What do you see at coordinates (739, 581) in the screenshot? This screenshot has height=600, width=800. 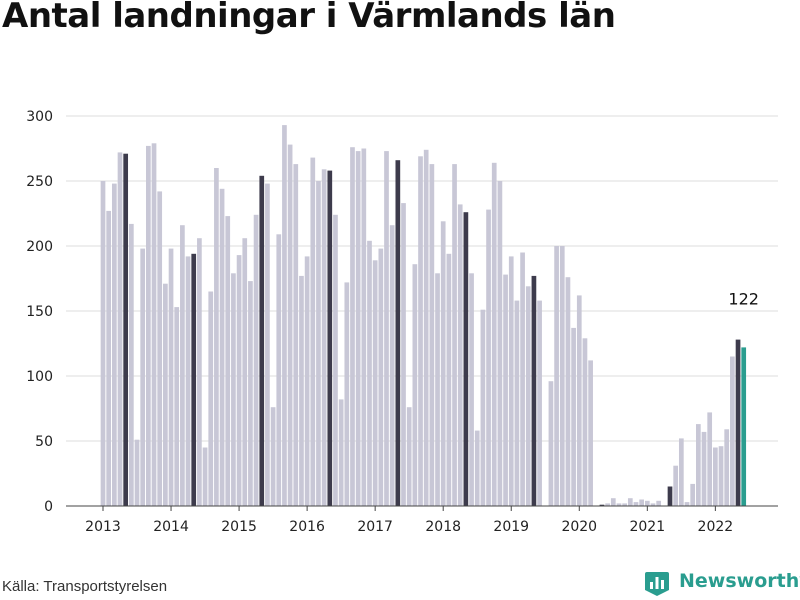 I see `brand-name: Newsworthy` at bounding box center [739, 581].